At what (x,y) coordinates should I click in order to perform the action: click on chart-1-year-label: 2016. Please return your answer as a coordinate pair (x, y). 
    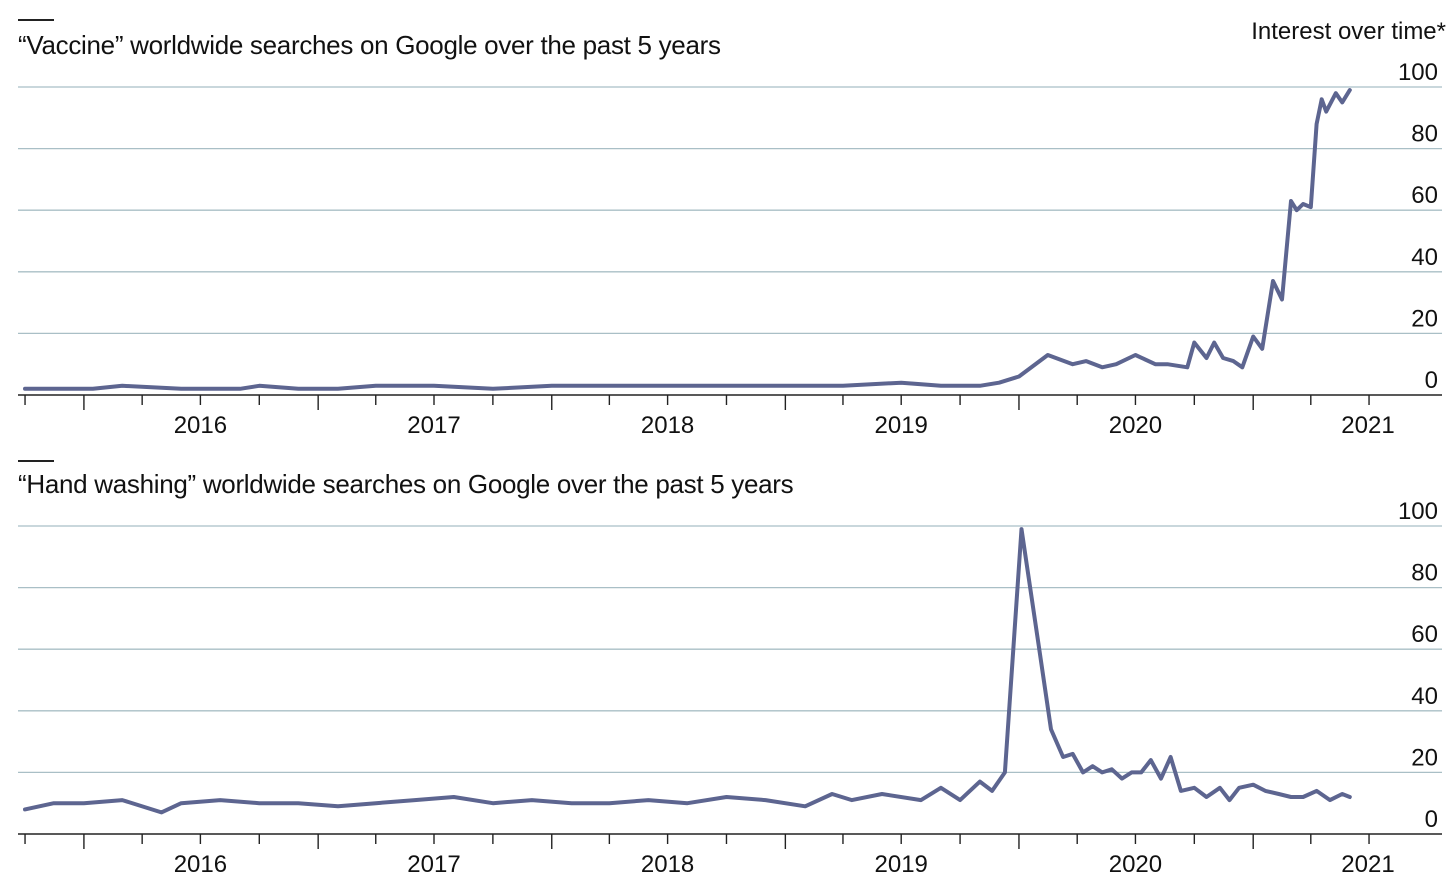
    Looking at the image, I should click on (200, 425).